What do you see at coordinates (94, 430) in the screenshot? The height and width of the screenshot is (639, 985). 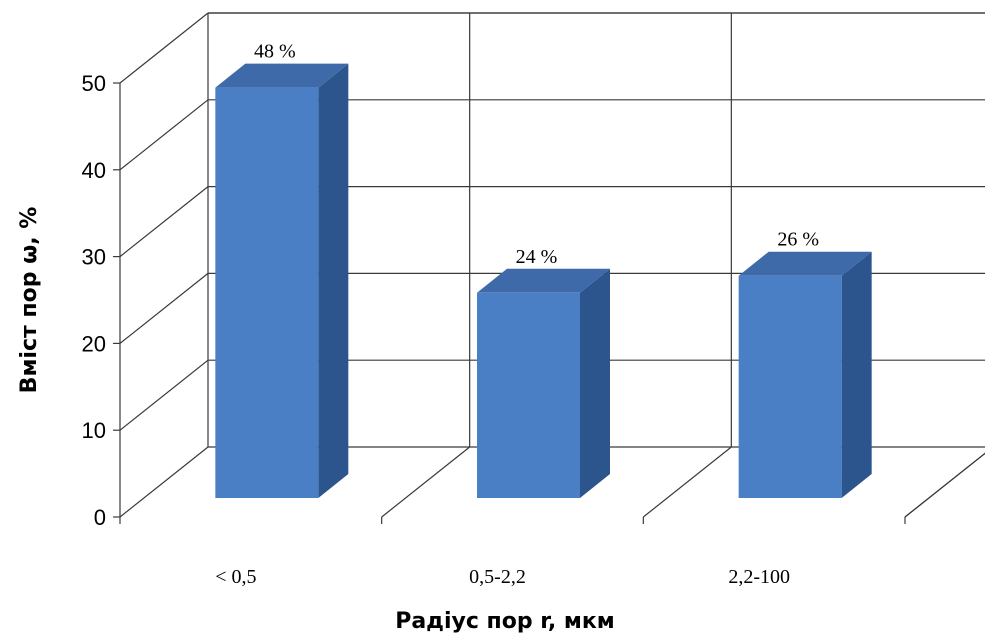 I see `y-tick-label: 10` at bounding box center [94, 430].